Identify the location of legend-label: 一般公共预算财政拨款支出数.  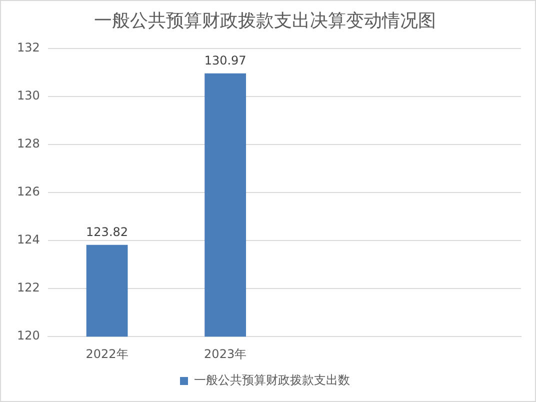
(272, 380).